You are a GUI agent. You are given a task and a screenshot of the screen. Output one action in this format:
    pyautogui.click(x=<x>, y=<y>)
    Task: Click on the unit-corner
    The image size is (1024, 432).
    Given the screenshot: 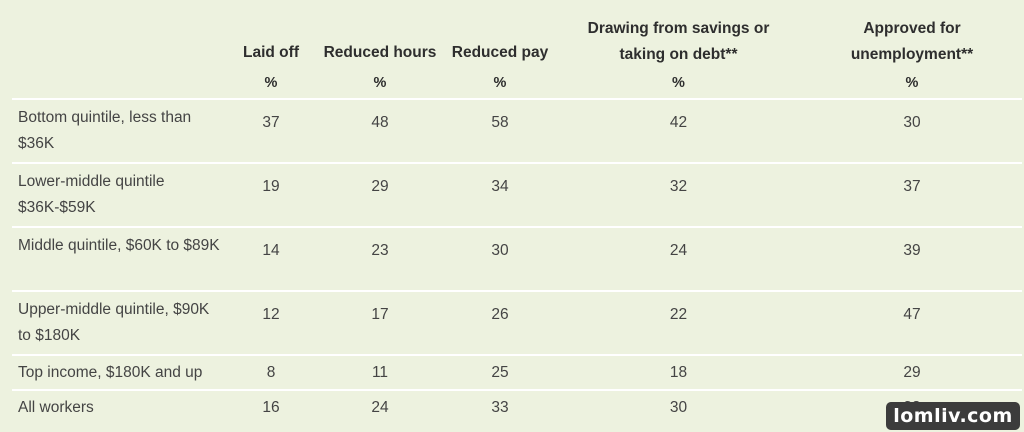 What is the action you would take?
    pyautogui.click(x=119, y=84)
    